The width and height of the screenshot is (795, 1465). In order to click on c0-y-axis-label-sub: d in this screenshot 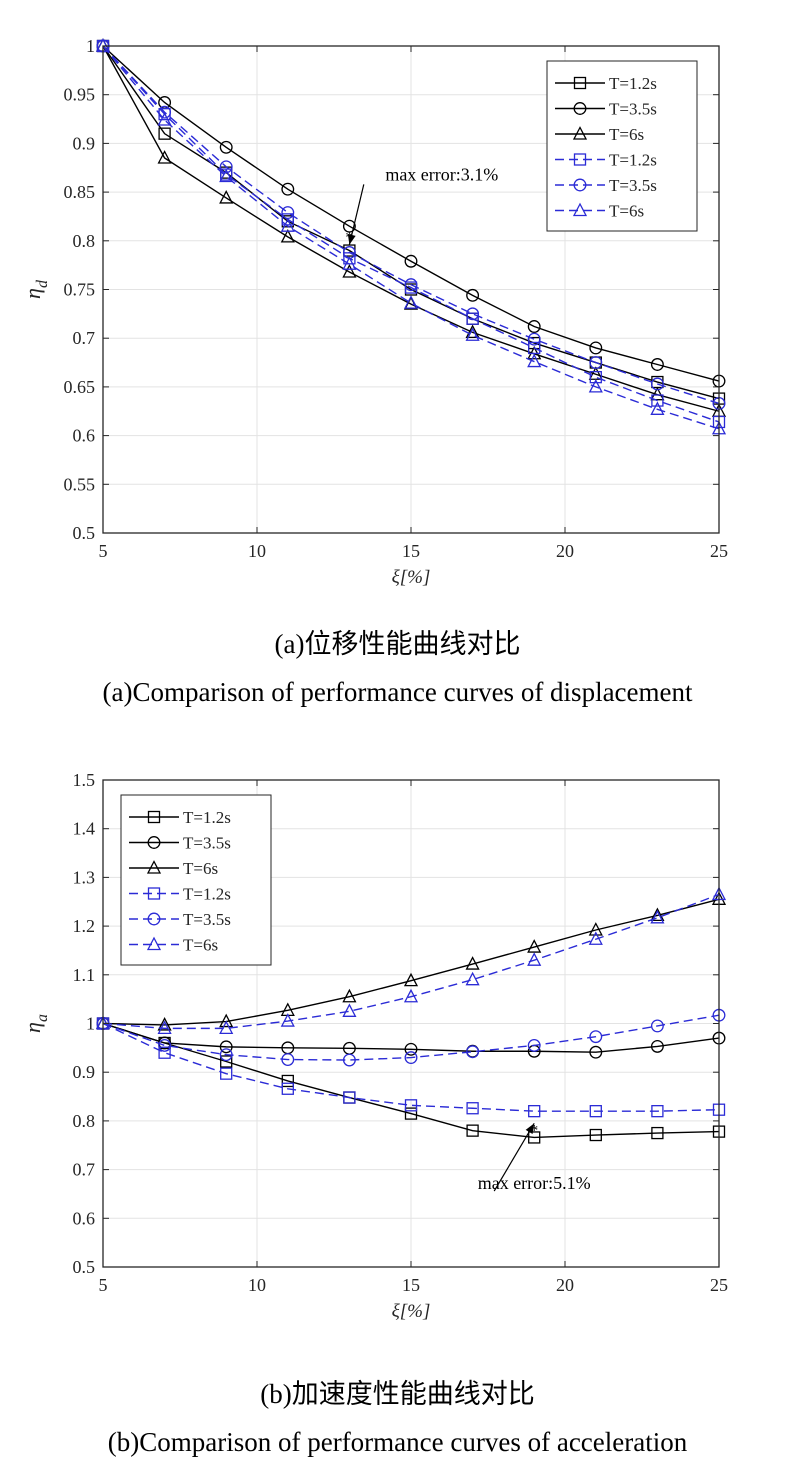, I will do `click(42, 283)`.